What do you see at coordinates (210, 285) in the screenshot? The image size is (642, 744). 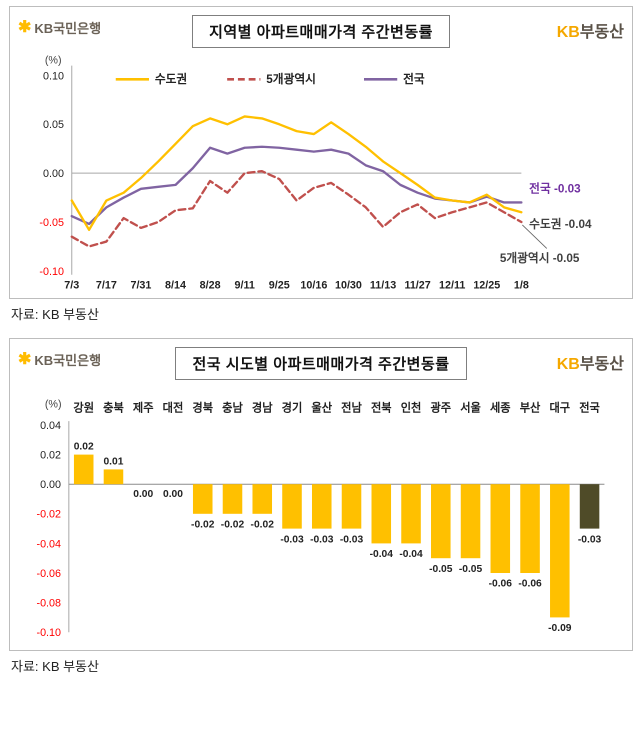 I see `svg-text: 8/28` at bounding box center [210, 285].